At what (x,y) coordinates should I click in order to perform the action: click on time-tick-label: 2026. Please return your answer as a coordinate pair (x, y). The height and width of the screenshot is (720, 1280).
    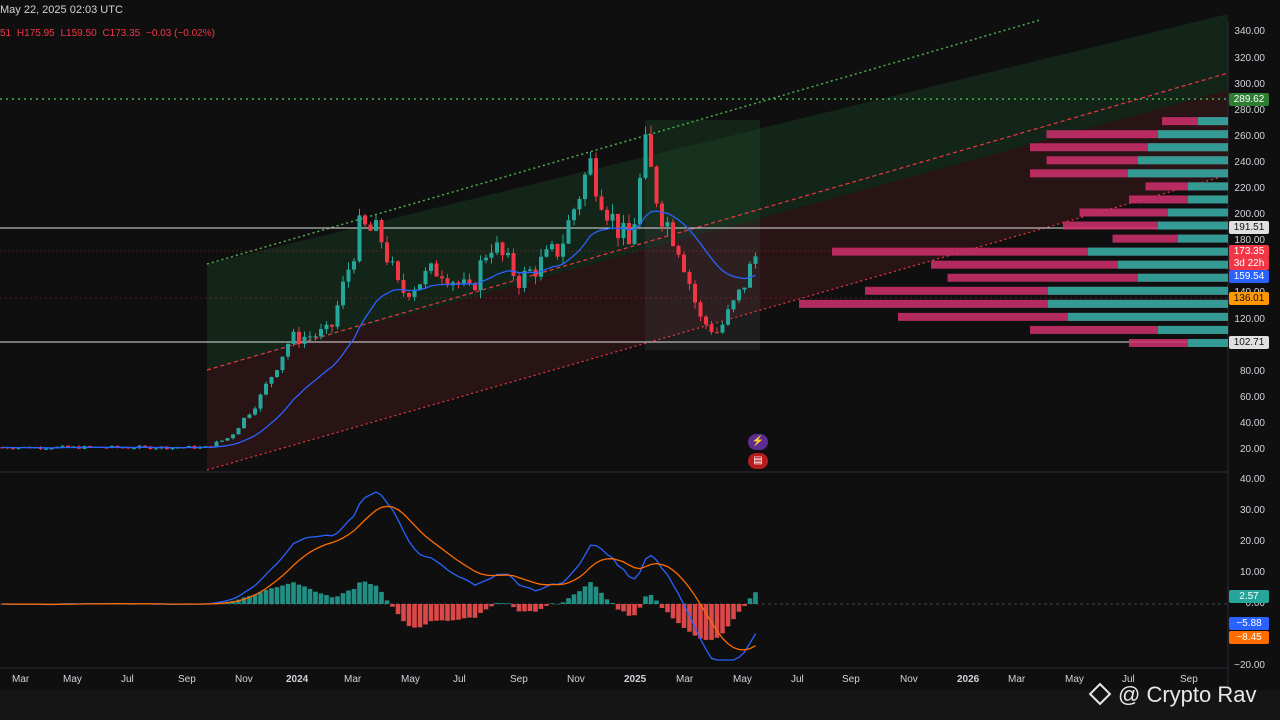
    Looking at the image, I should click on (968, 679).